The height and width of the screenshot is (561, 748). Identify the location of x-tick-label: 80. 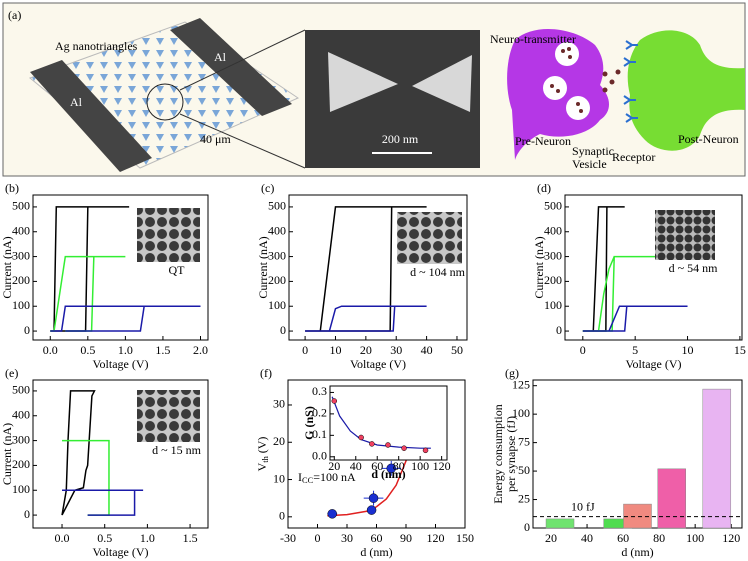
(659, 538).